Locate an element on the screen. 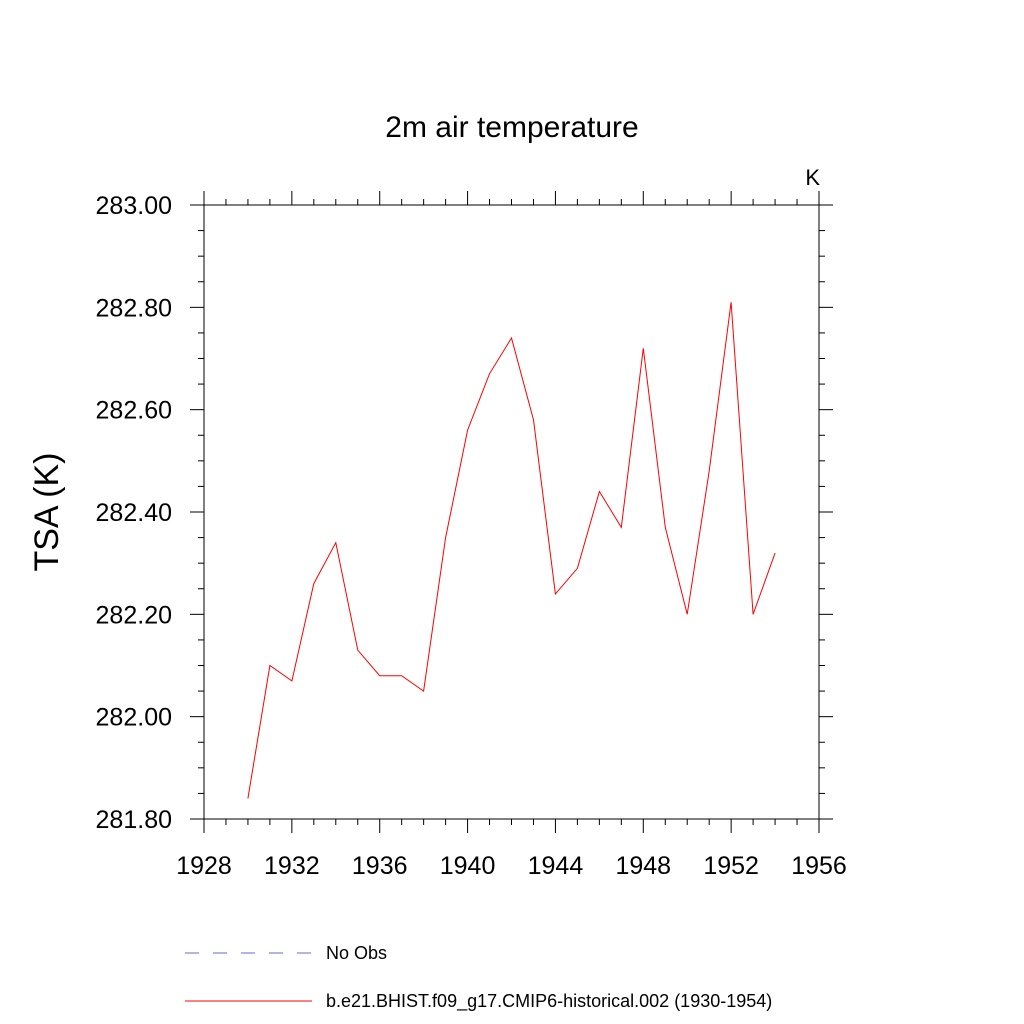 The width and height of the screenshot is (1024, 1024). chart-title: 2m air temperature is located at coordinates (511, 127).